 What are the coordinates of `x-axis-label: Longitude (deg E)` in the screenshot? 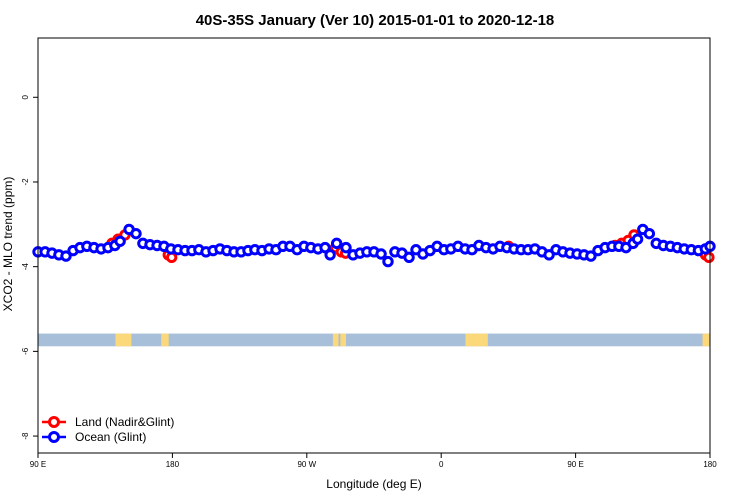 It's located at (373, 484).